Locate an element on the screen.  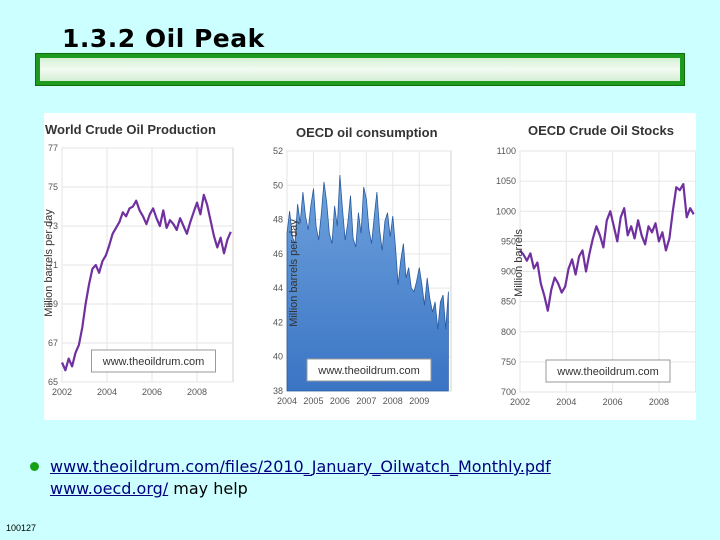
slide-number: 100127 is located at coordinates (21, 528).